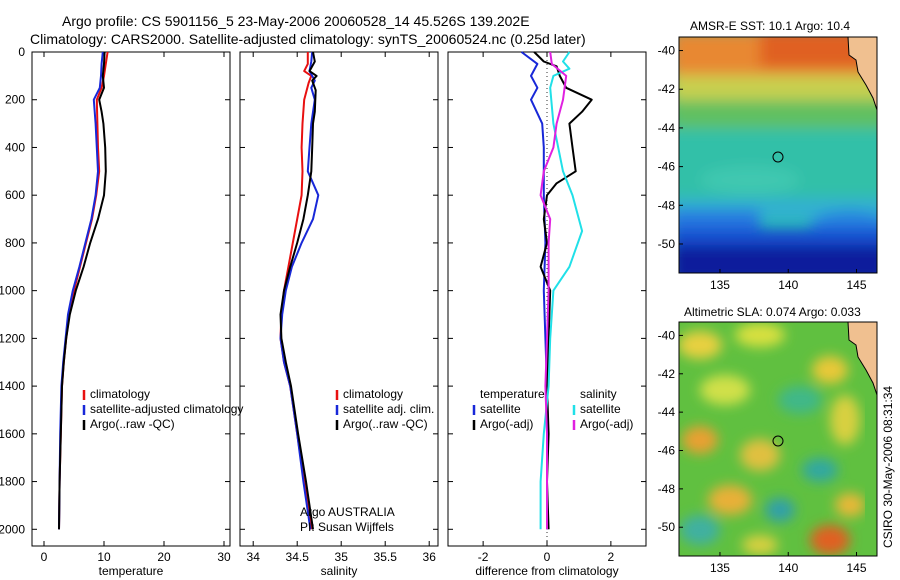 The height and width of the screenshot is (580, 900). I want to click on y-tick-label: 0, so click(21, 52).